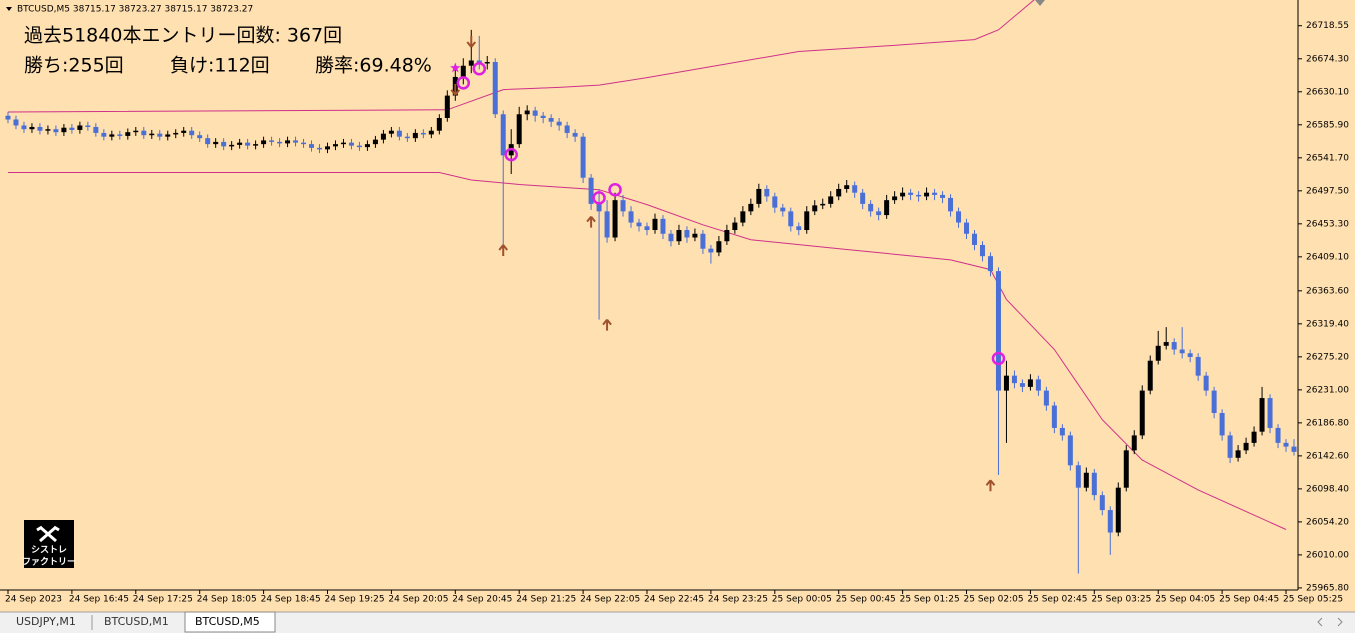 The width and height of the screenshot is (1355, 633). I want to click on y-tick-label: 26186.80, so click(1327, 423).